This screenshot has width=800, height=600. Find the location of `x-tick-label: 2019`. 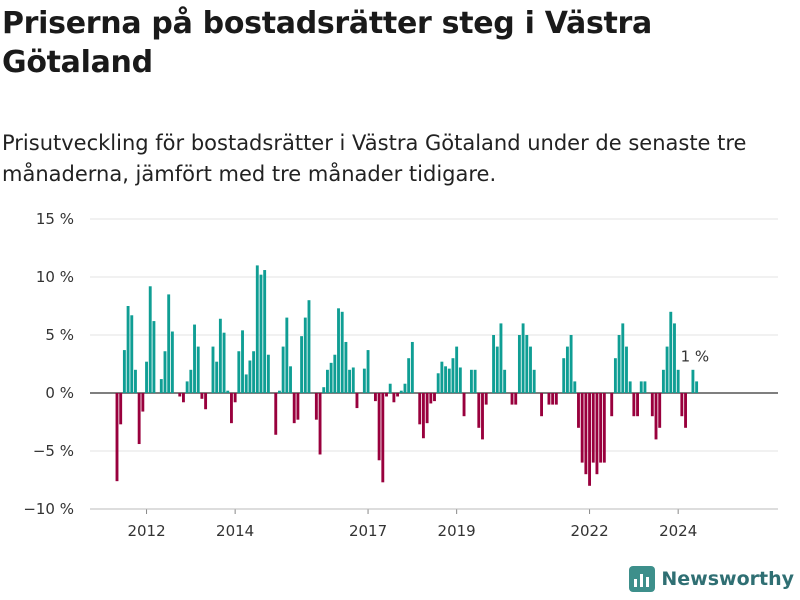

x-tick-label: 2019 is located at coordinates (457, 531).